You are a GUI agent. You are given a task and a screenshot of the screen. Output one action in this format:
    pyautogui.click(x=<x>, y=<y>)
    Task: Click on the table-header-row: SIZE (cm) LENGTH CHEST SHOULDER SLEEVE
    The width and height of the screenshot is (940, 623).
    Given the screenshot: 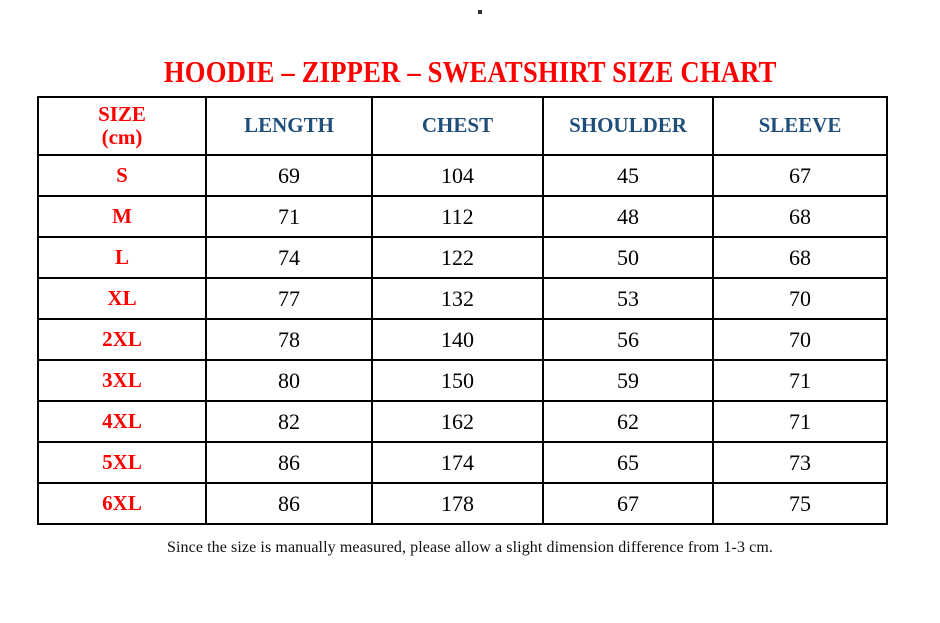 What is the action you would take?
    pyautogui.click(x=462, y=126)
    